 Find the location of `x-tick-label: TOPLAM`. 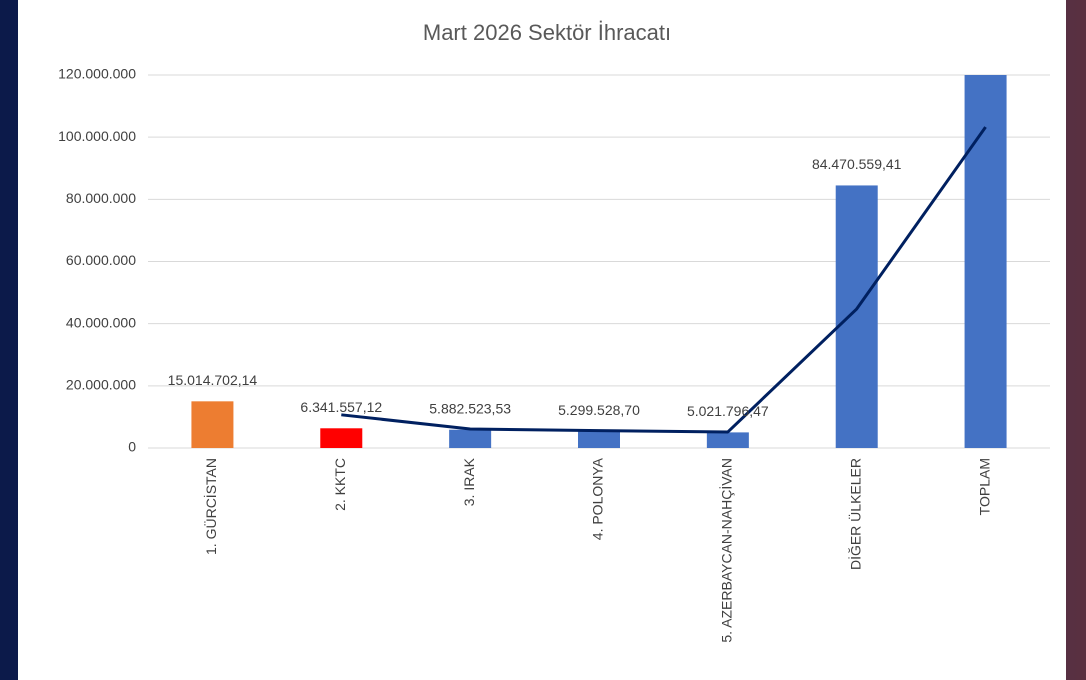

x-tick-label: TOPLAM is located at coordinates (984, 486).